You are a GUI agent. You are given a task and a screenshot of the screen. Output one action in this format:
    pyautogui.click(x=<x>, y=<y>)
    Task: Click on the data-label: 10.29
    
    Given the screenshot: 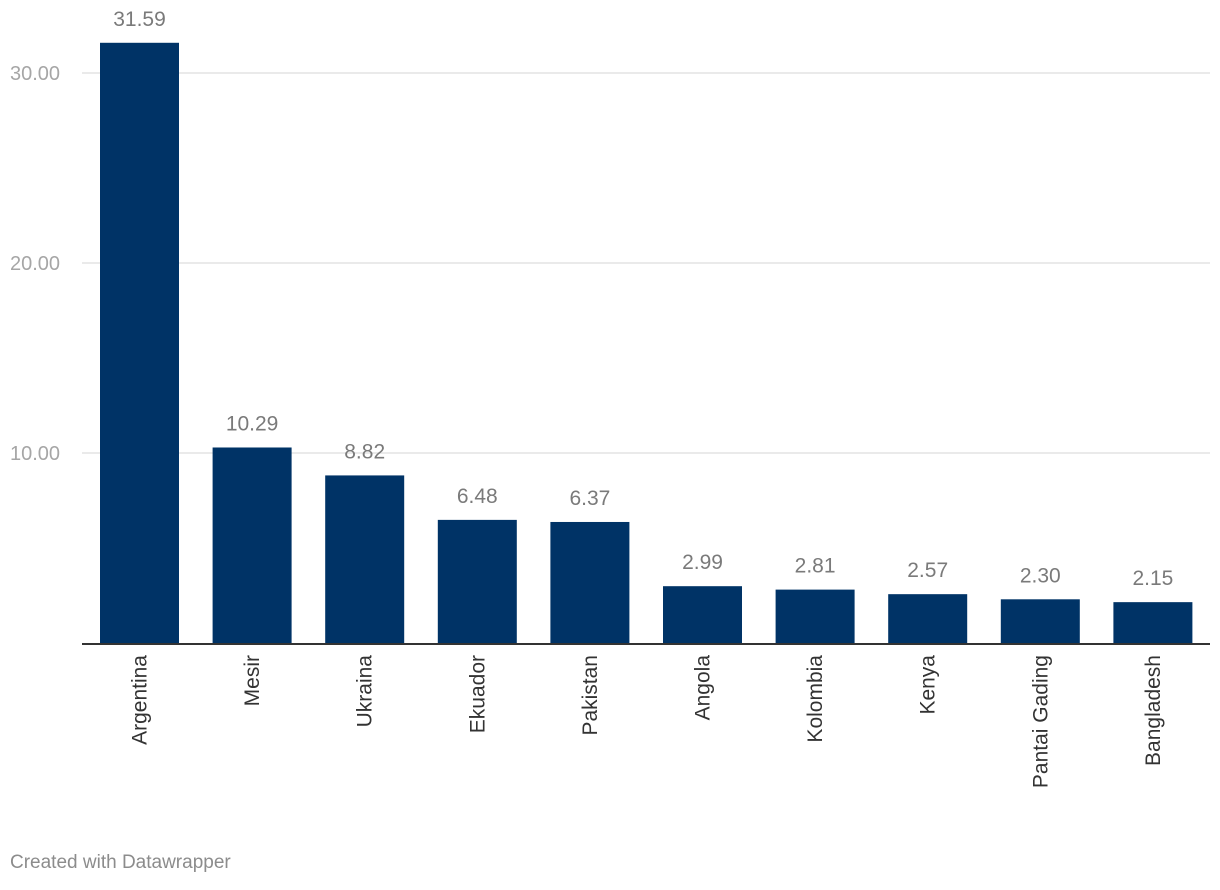 What is the action you would take?
    pyautogui.click(x=252, y=423)
    